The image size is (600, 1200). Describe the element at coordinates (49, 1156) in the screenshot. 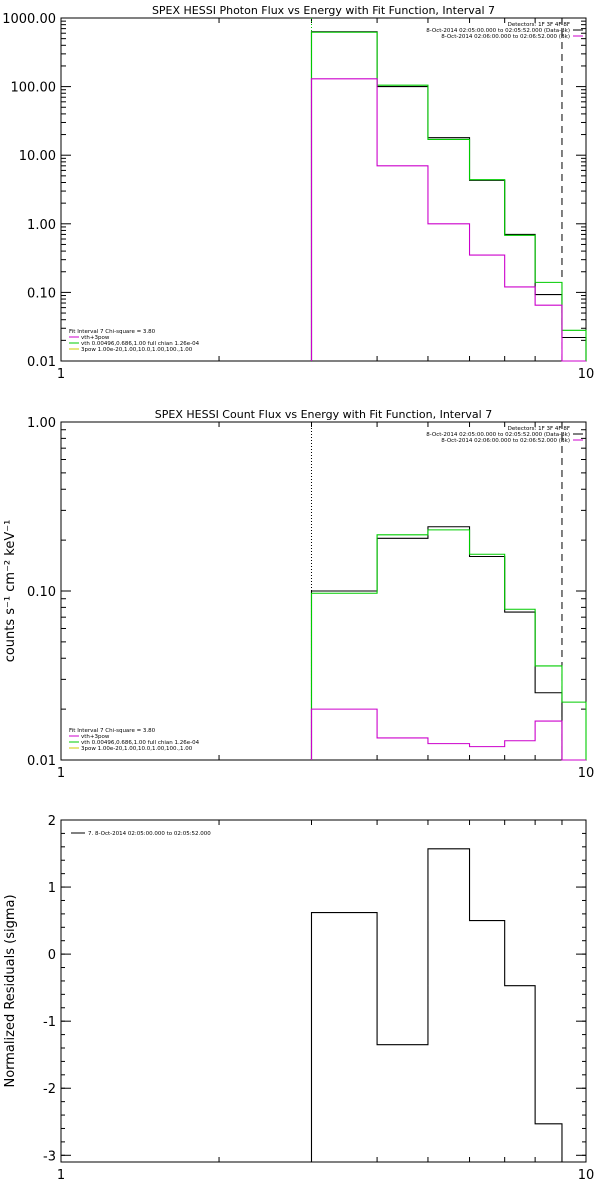

I see `y-tick-label: -3` at that location.